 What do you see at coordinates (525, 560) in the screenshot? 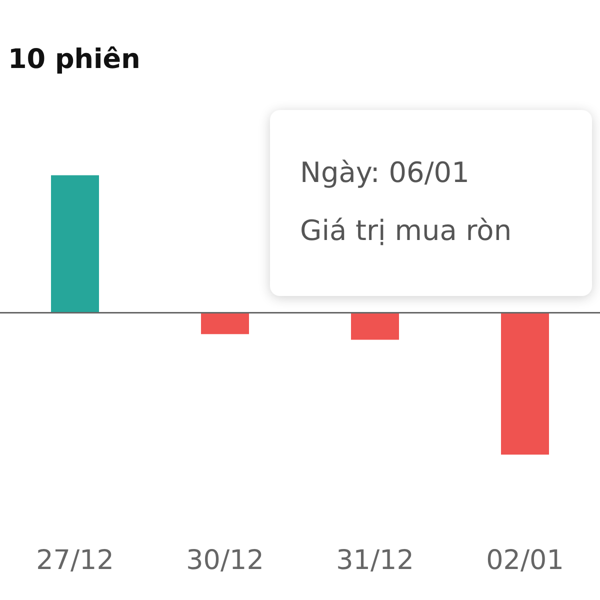
I see `x-tick-label: 02/01` at bounding box center [525, 560].